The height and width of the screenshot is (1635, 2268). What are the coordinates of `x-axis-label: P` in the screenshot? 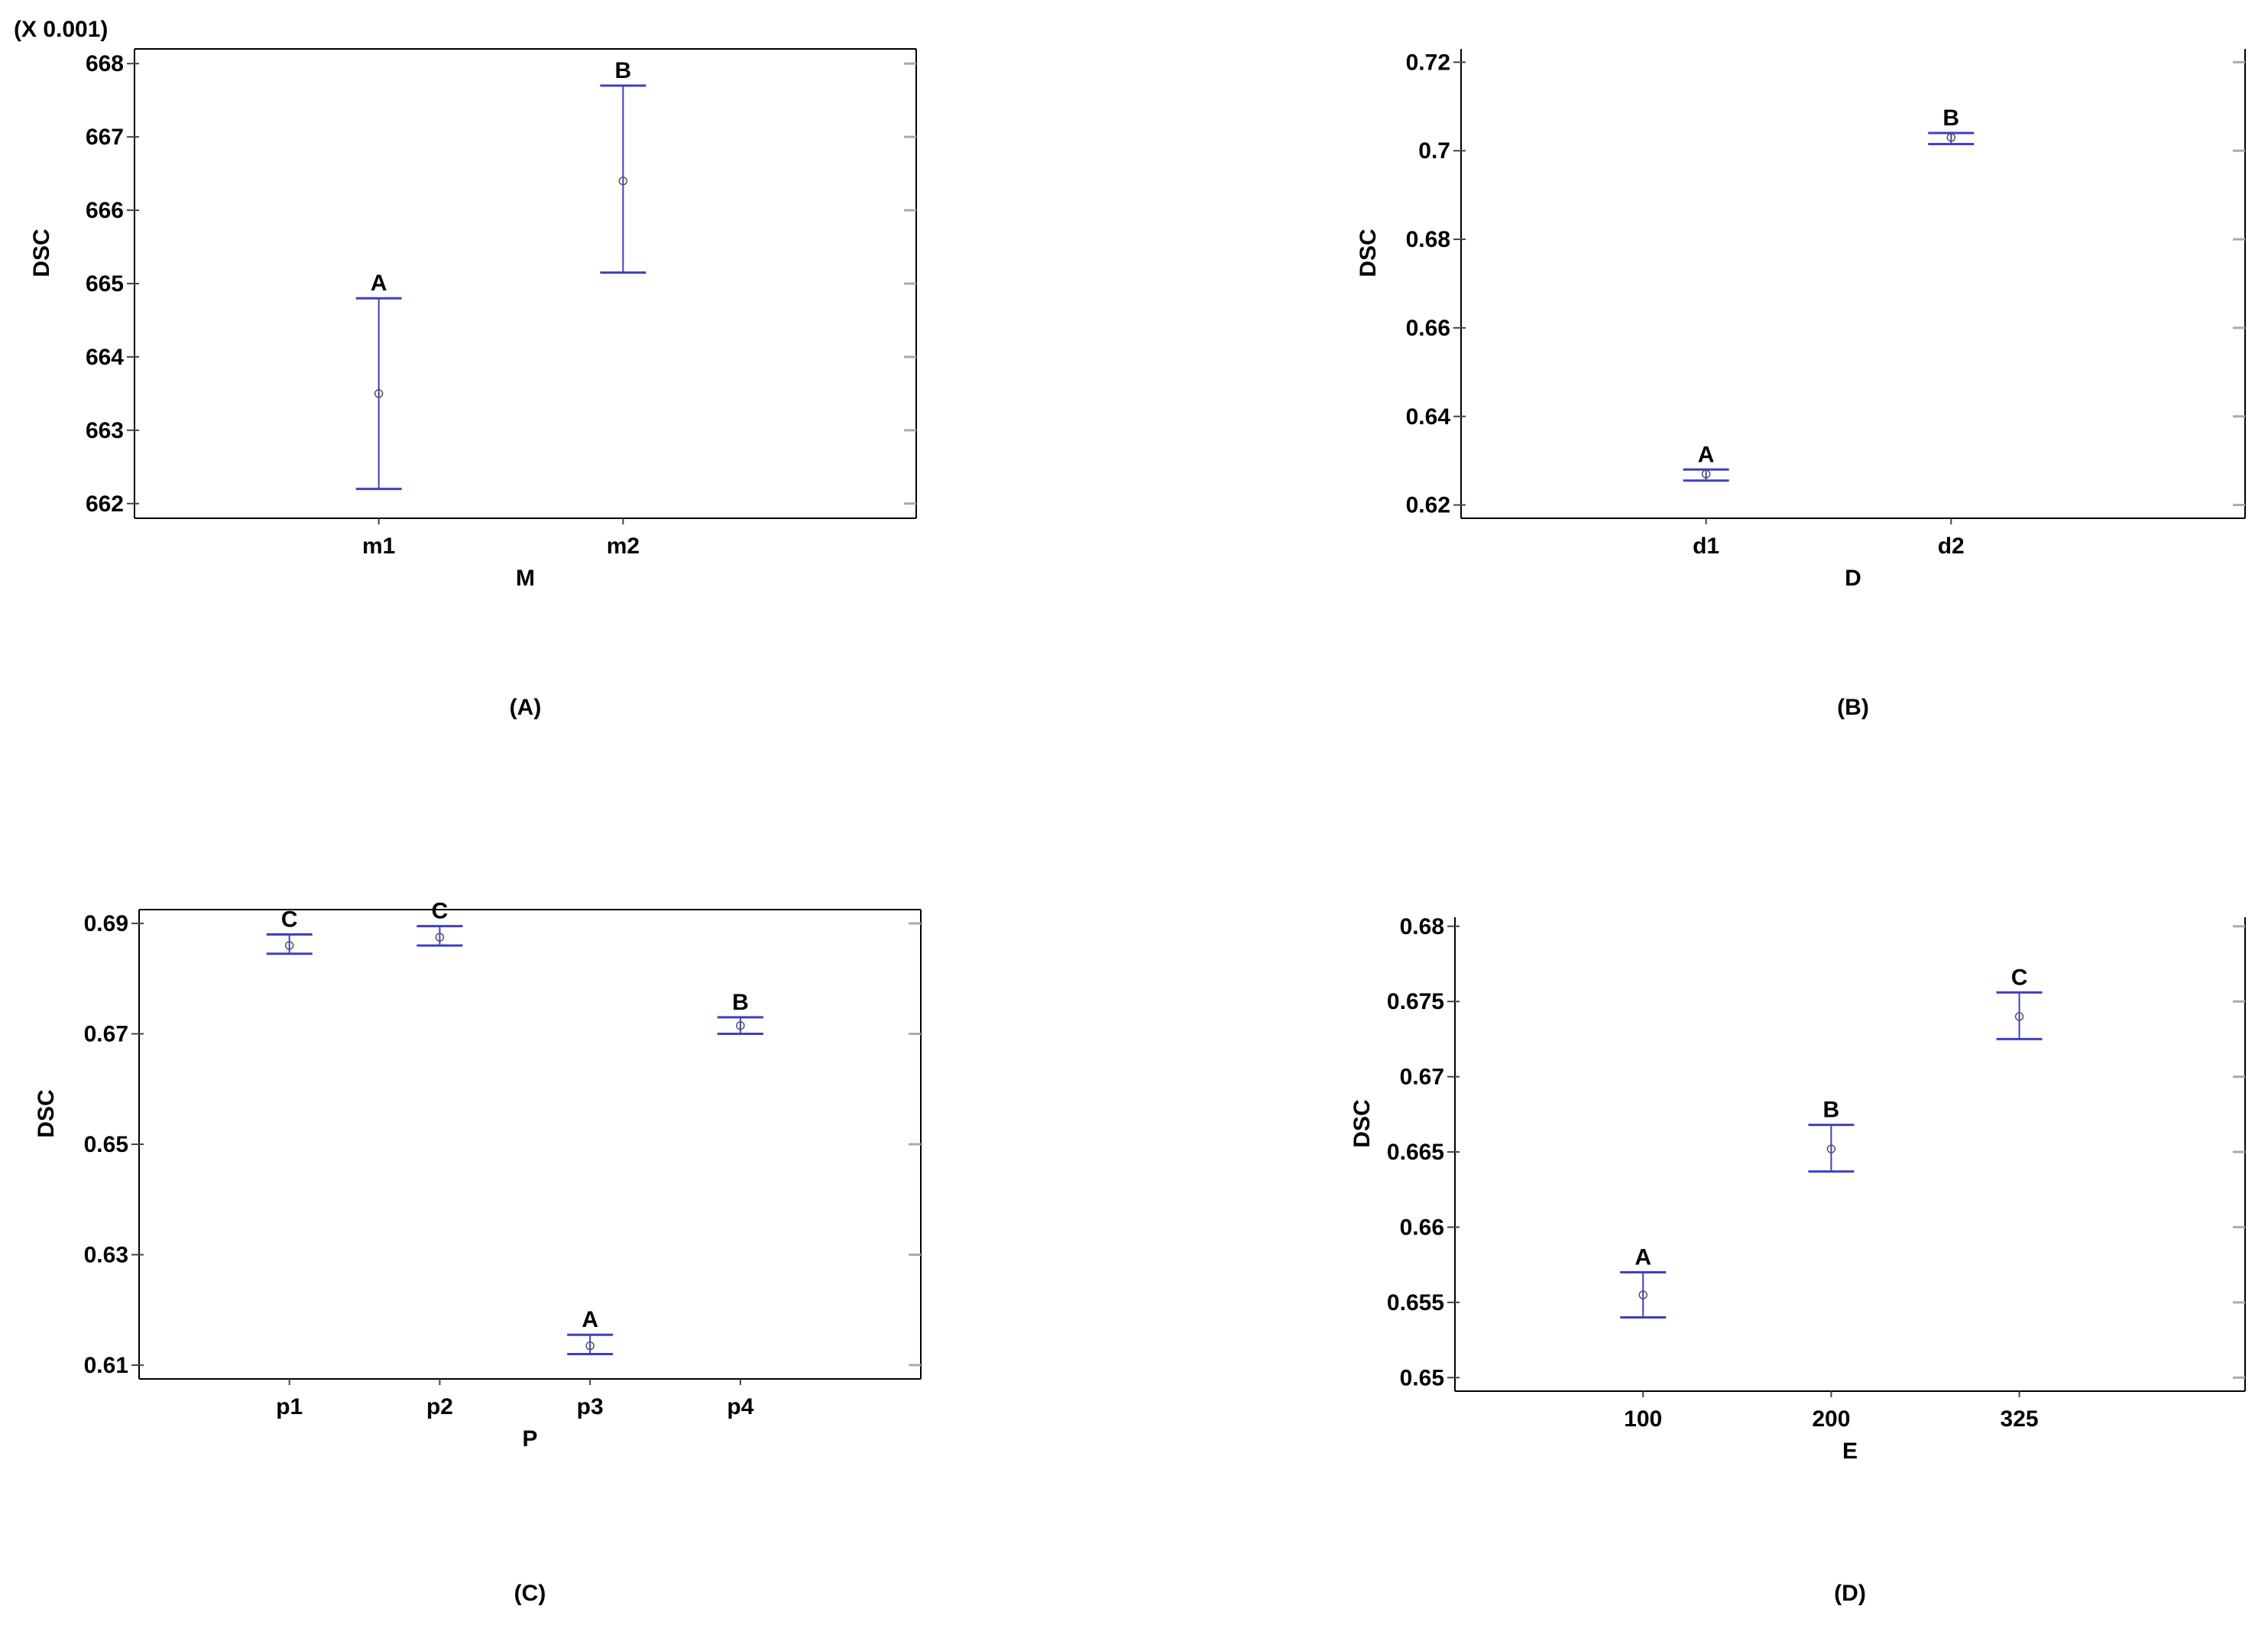 It's located at (530, 1439).